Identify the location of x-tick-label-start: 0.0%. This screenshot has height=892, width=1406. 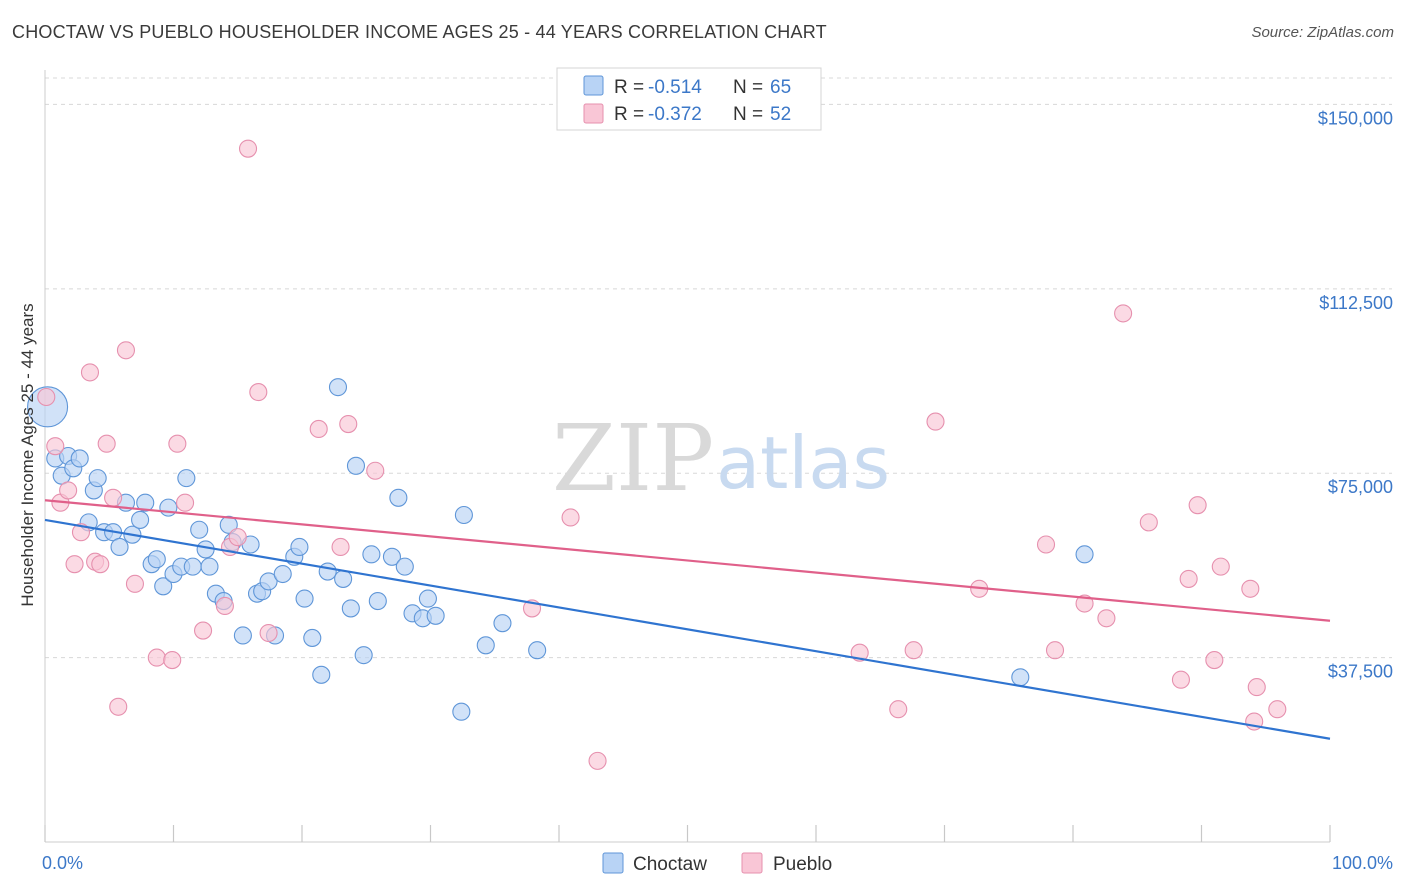
(62, 863).